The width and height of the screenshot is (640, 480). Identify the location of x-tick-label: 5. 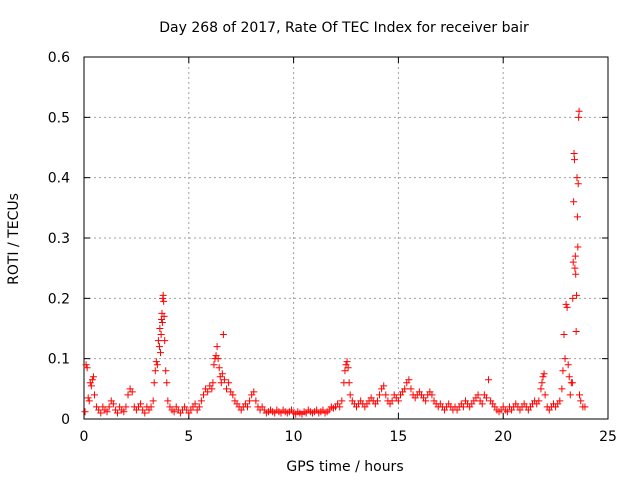
(188, 437).